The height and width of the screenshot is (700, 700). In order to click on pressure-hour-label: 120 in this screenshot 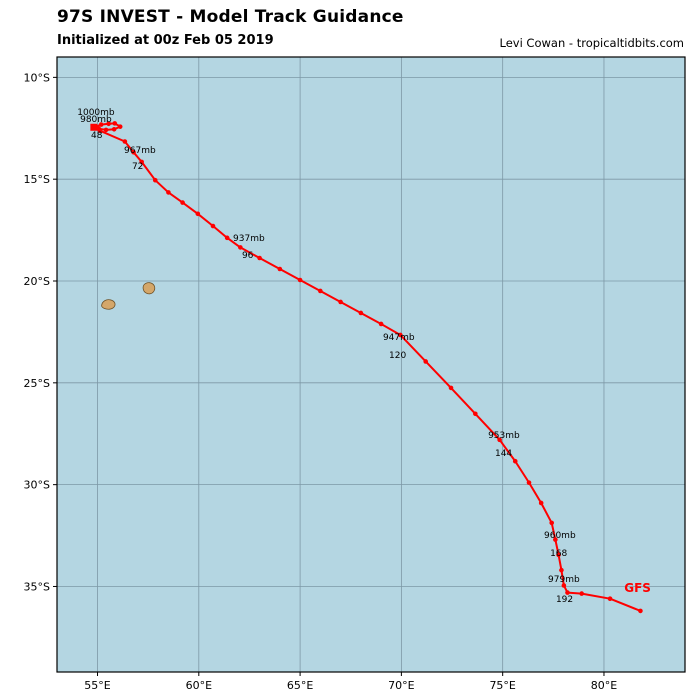, I will do `click(397, 356)`.